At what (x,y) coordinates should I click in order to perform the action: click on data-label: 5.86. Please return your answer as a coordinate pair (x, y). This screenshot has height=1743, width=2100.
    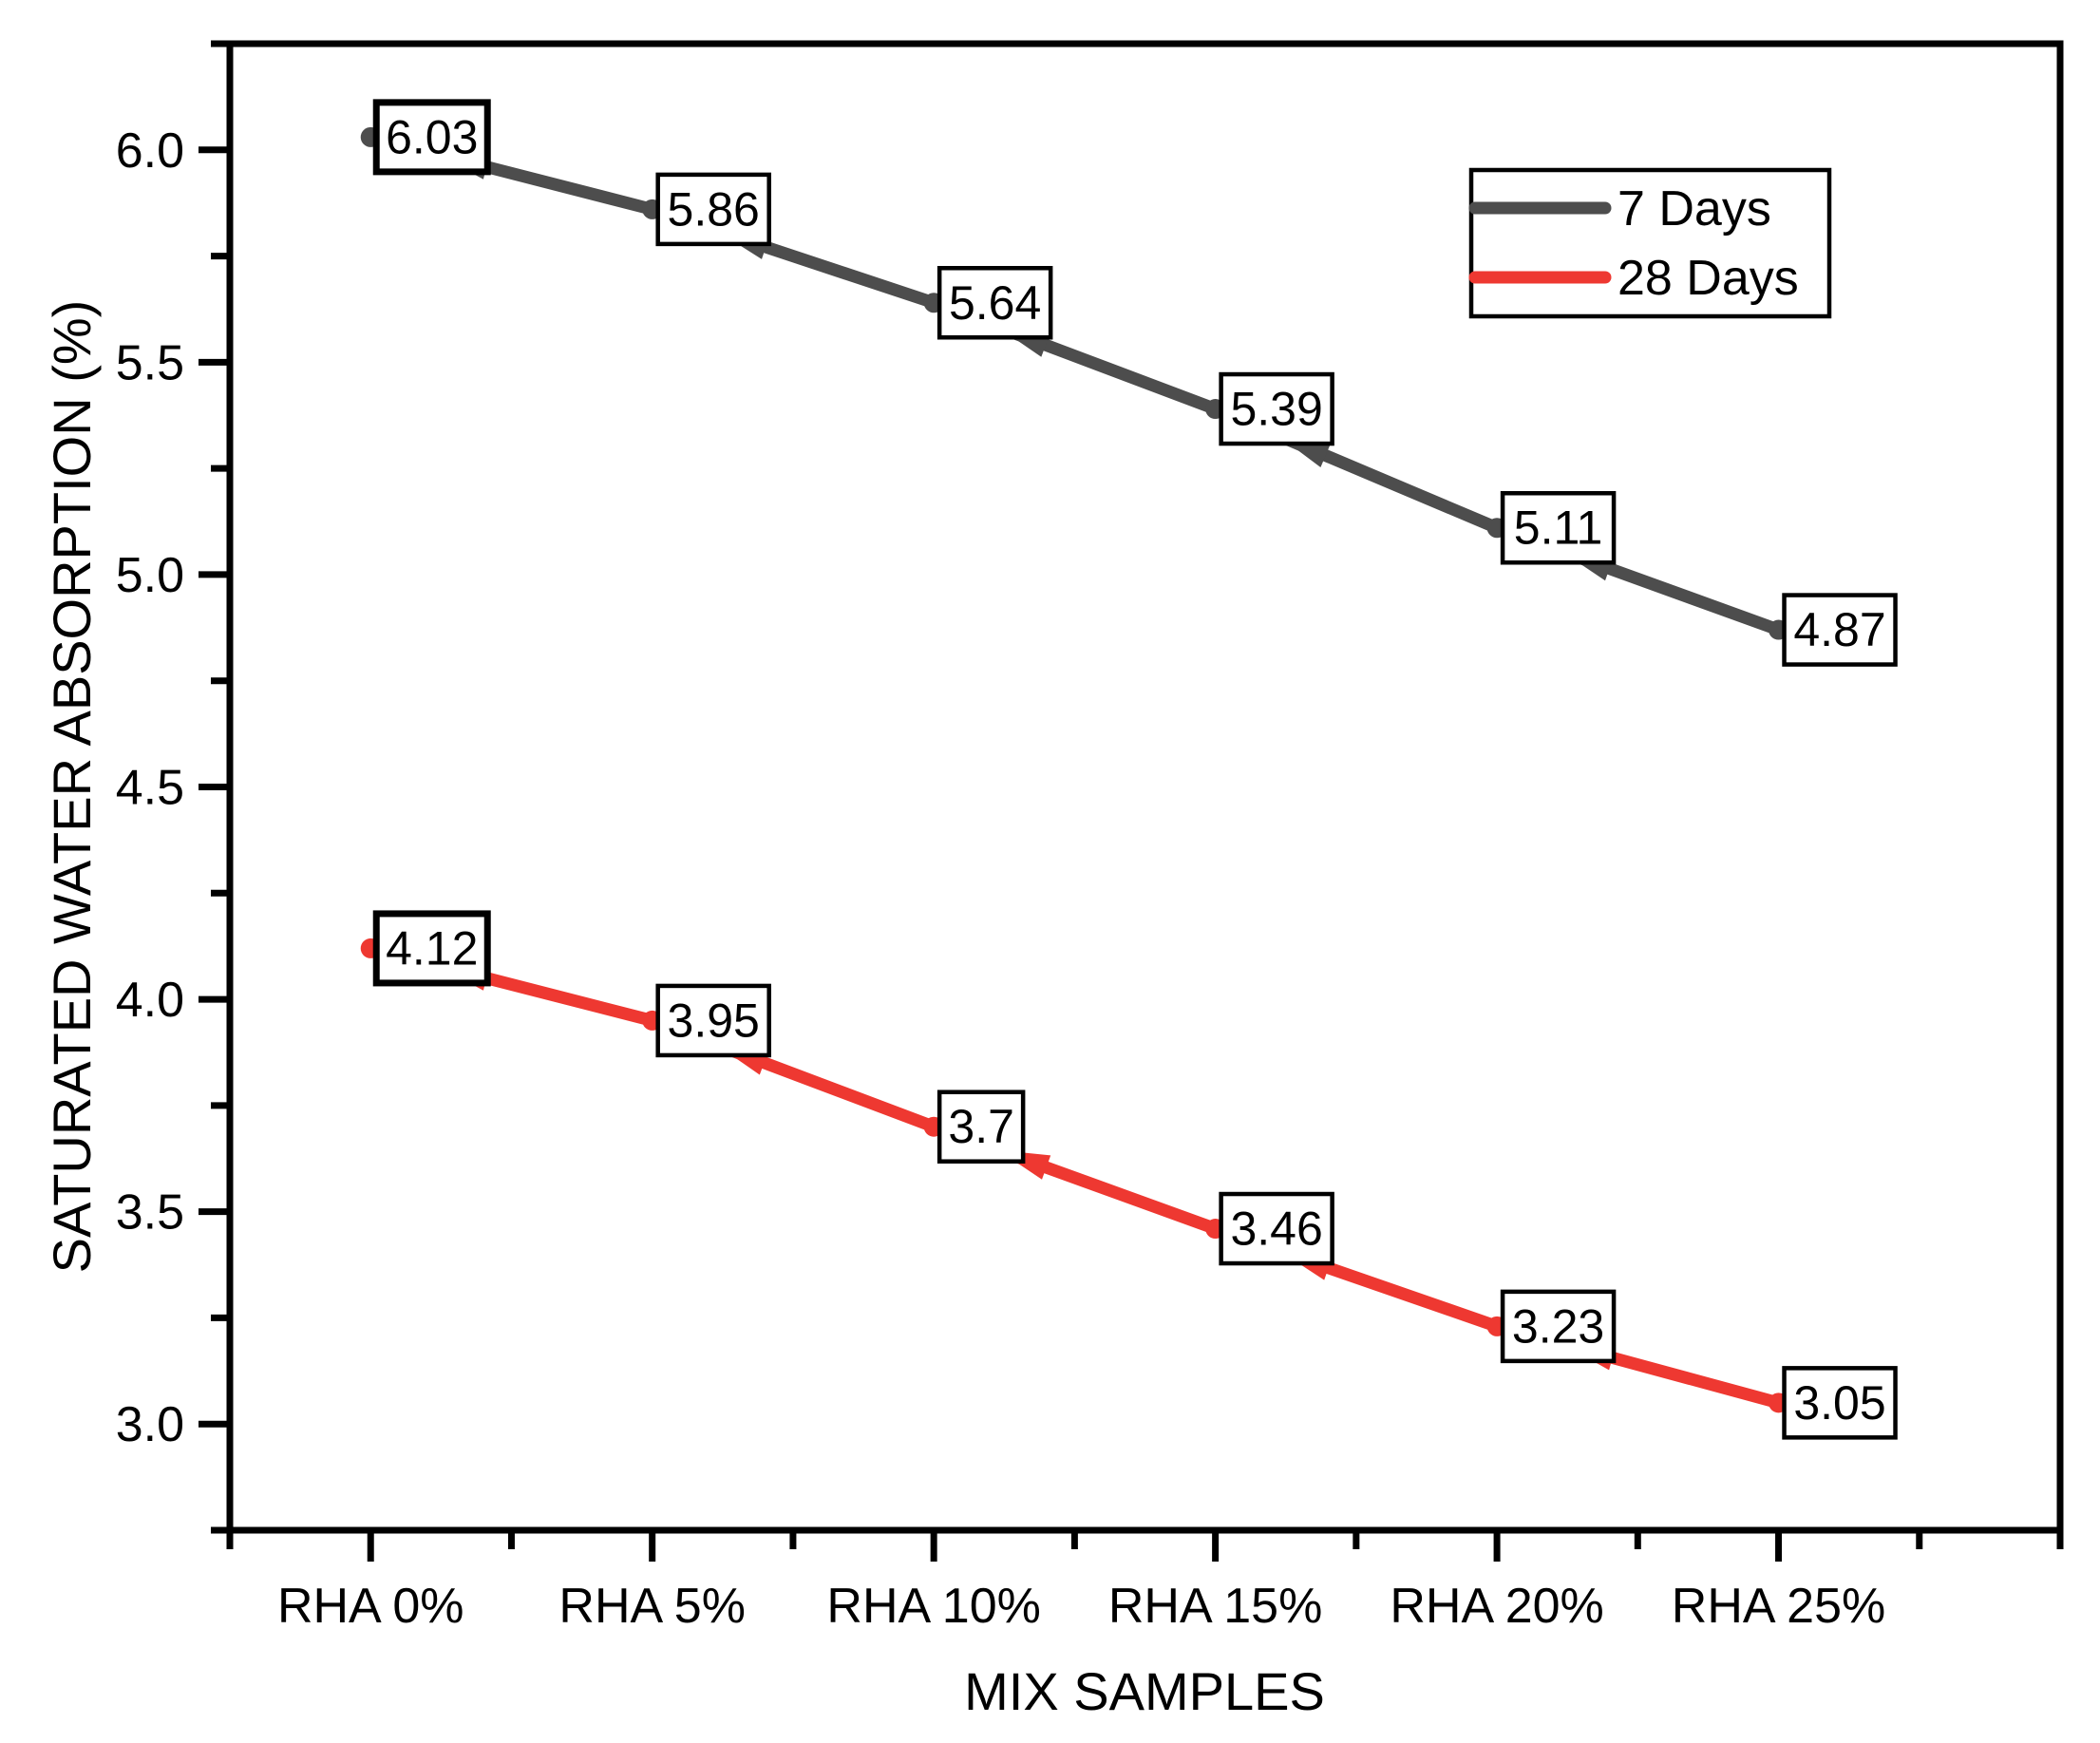
    Looking at the image, I should click on (714, 209).